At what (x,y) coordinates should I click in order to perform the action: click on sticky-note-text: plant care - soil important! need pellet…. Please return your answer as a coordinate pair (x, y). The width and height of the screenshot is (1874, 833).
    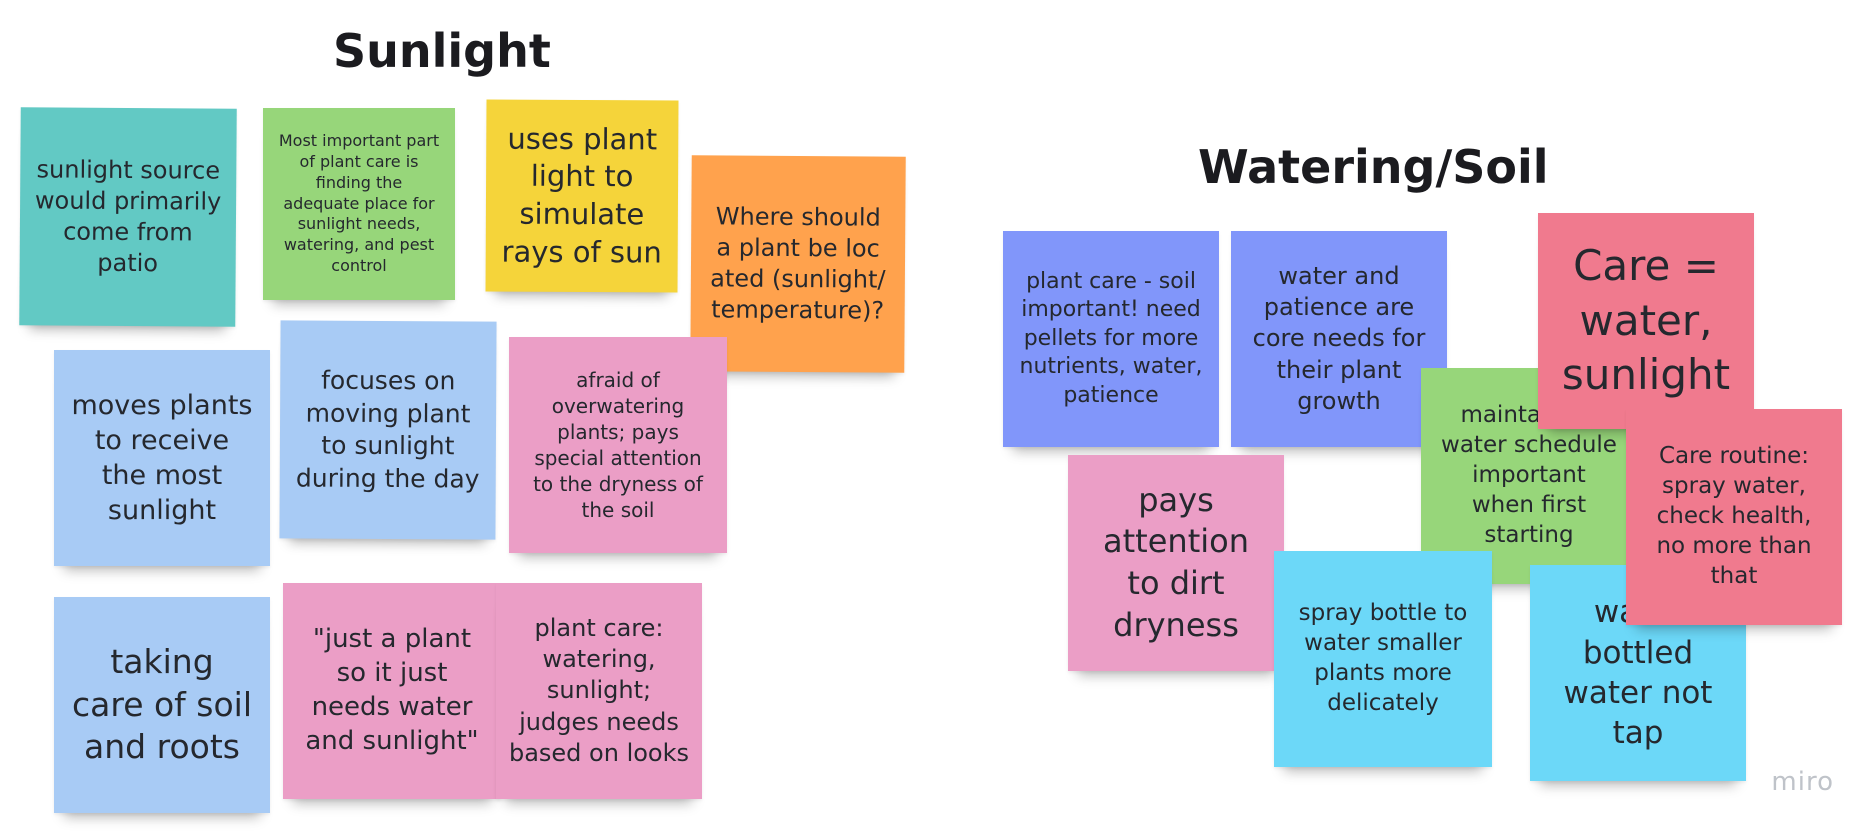
    Looking at the image, I should click on (1111, 338).